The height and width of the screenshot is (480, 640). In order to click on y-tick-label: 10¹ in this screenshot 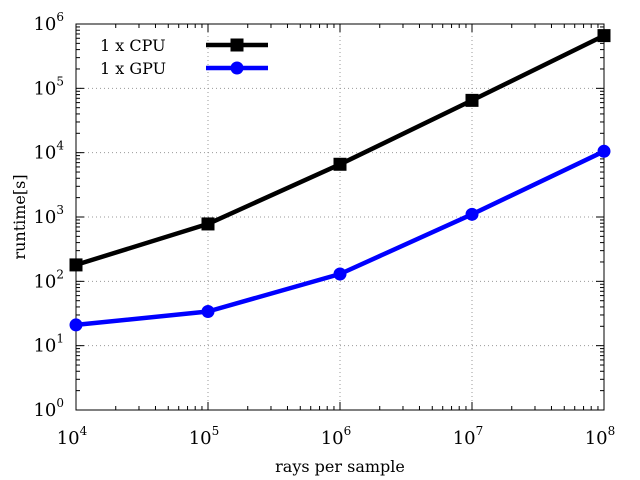, I will do `click(48, 344)`.